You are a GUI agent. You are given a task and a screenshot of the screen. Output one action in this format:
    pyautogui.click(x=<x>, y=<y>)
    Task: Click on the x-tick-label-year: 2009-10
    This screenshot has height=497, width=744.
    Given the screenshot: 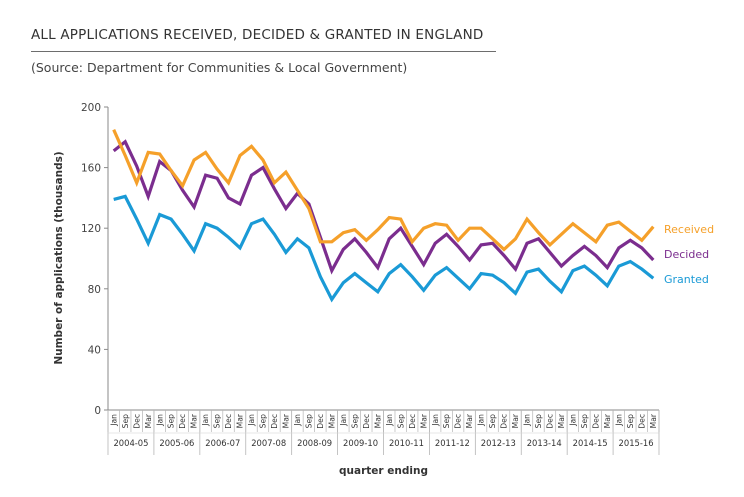 What is the action you would take?
    pyautogui.click(x=360, y=443)
    